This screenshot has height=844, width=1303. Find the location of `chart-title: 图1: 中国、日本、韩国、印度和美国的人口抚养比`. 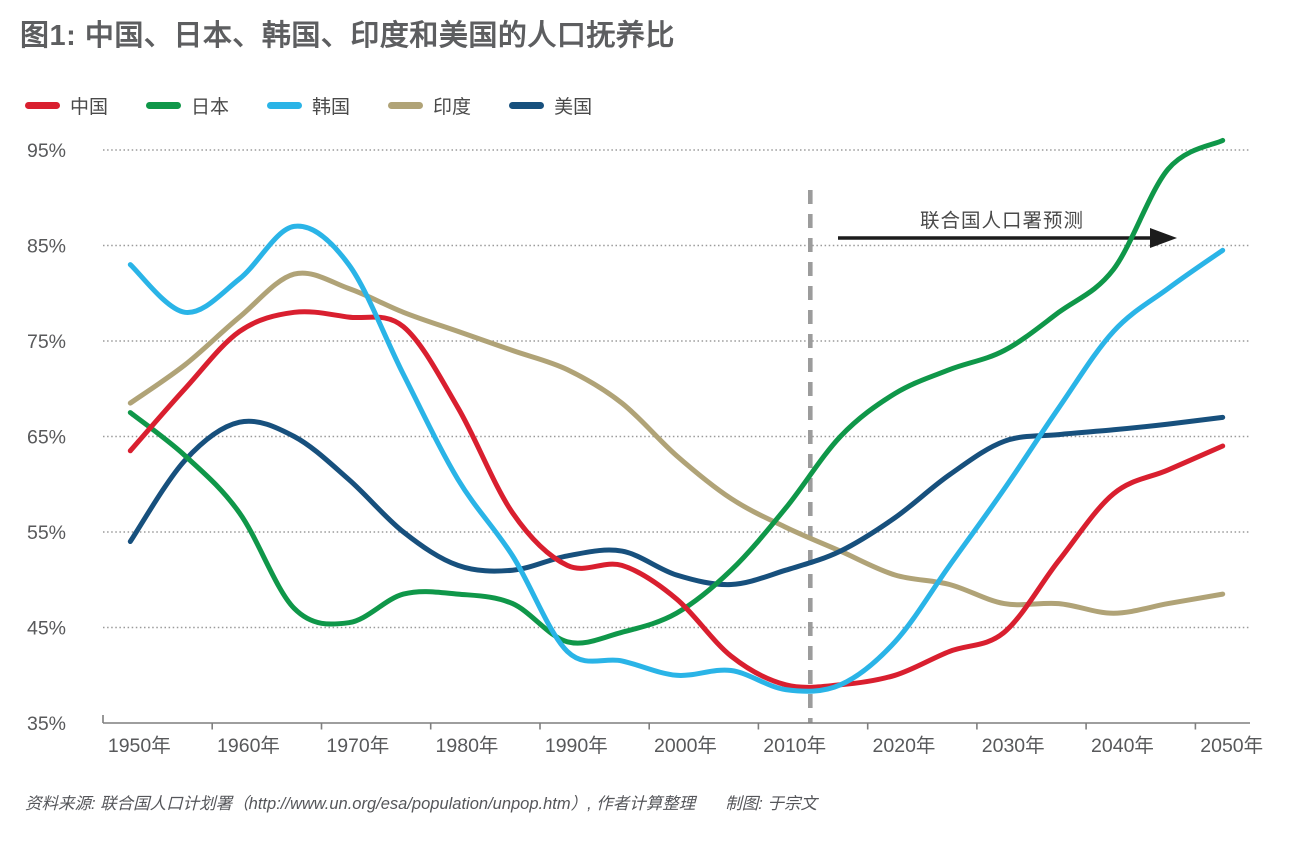

chart-title: 图1: 中国、日本、韩国、印度和美国的人口抚养比 is located at coordinates (347, 36).